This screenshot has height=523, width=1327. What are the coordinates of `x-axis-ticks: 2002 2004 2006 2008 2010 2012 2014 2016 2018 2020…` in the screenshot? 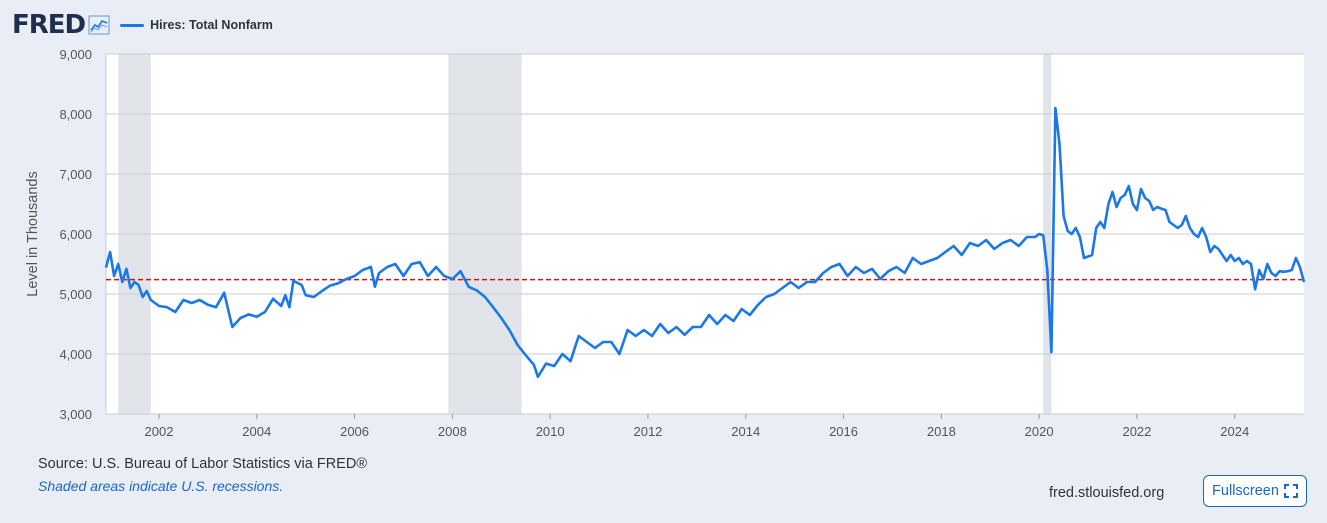 It's located at (697, 426).